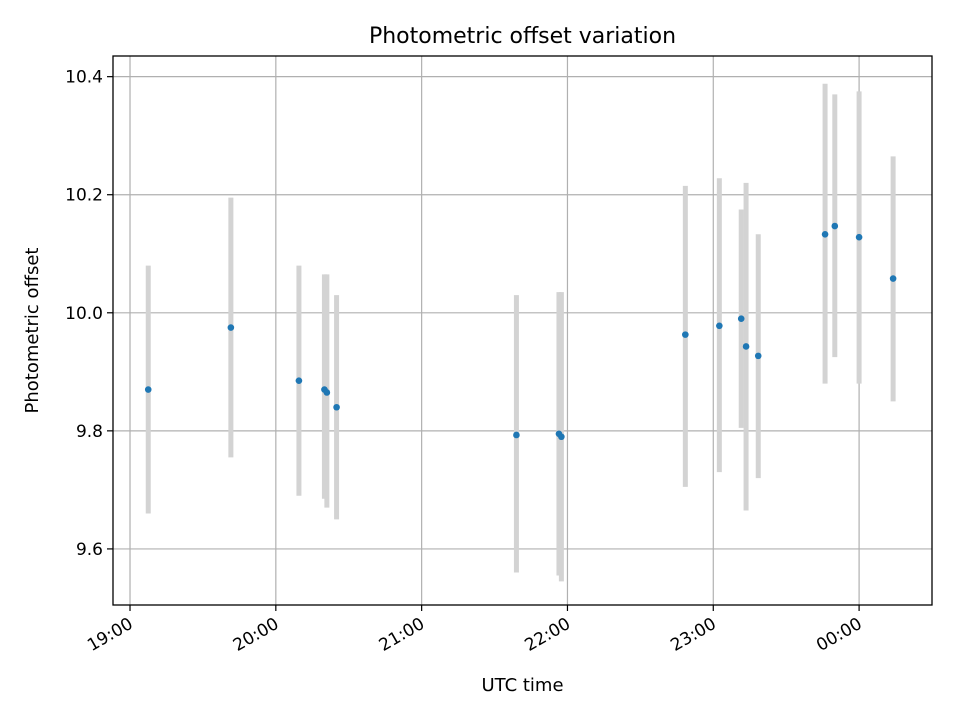  Describe the element at coordinates (839, 635) in the screenshot. I see `x-tick-label: 00:00` at that location.